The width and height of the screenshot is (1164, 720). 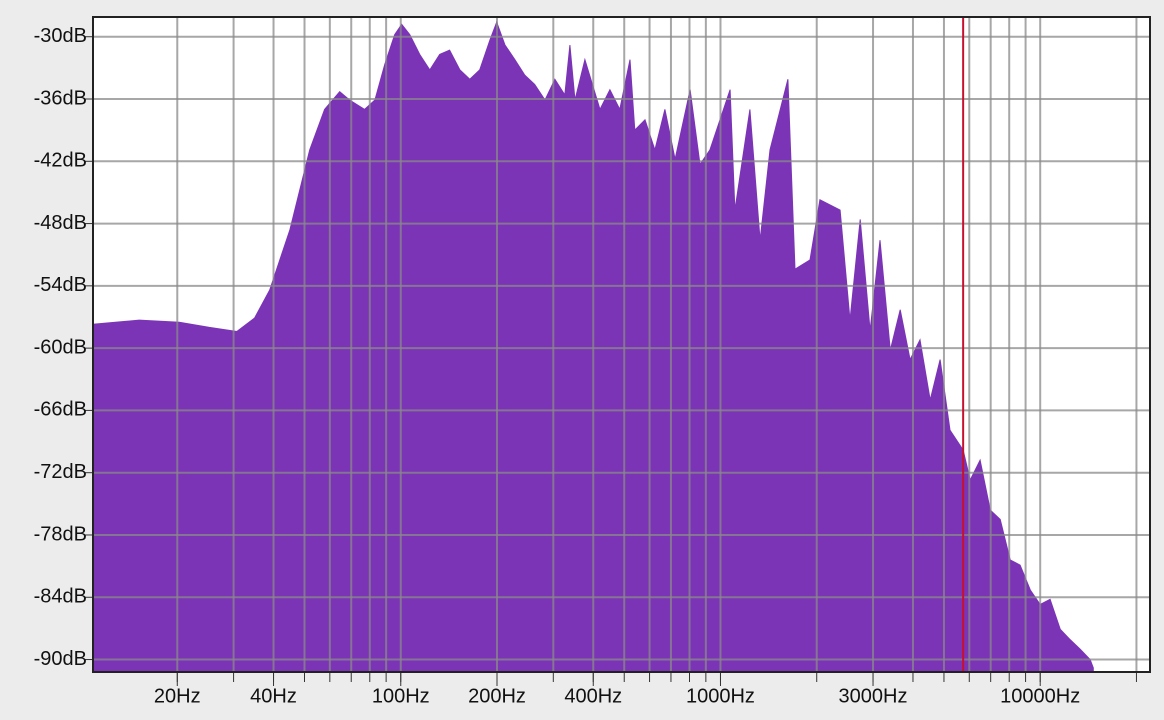 What do you see at coordinates (60, 285) in the screenshot?
I see `y-tick-label: -54dB` at bounding box center [60, 285].